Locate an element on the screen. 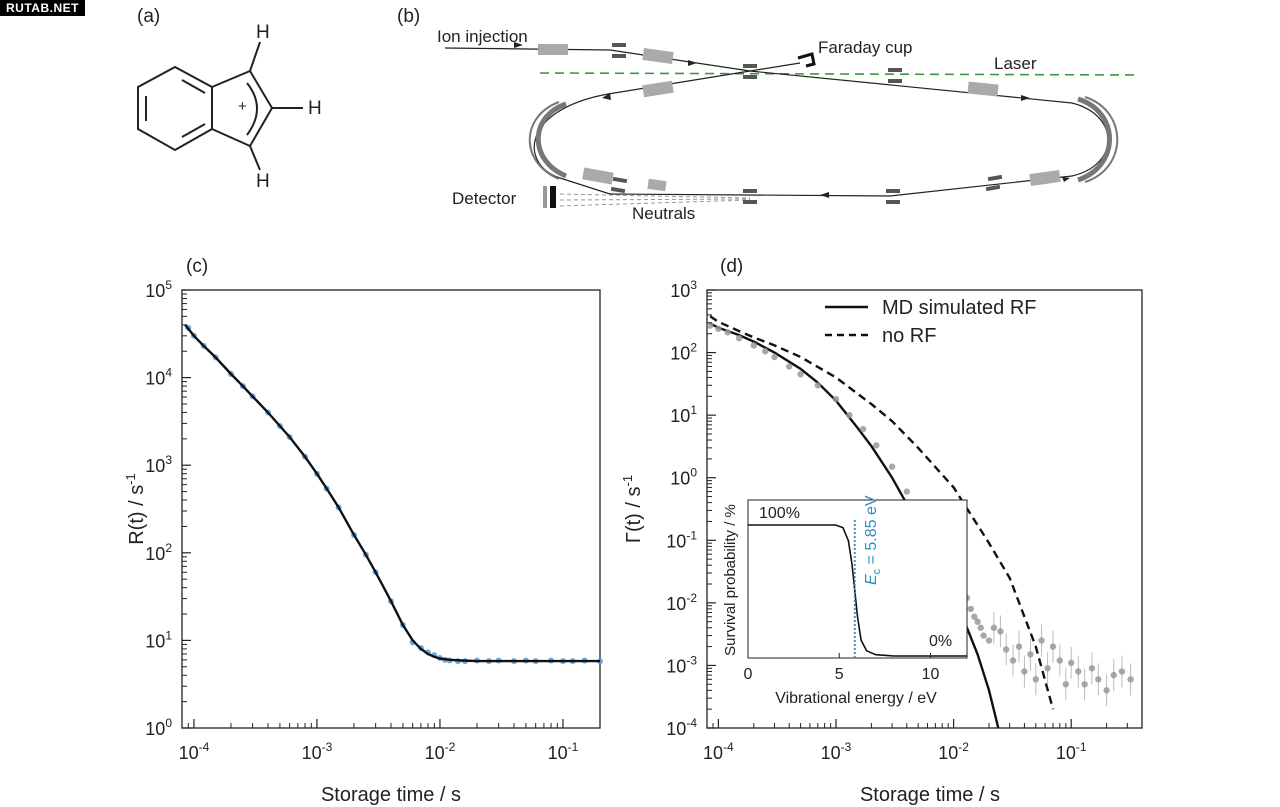  inset-survival-line is located at coordinates (857, 590).